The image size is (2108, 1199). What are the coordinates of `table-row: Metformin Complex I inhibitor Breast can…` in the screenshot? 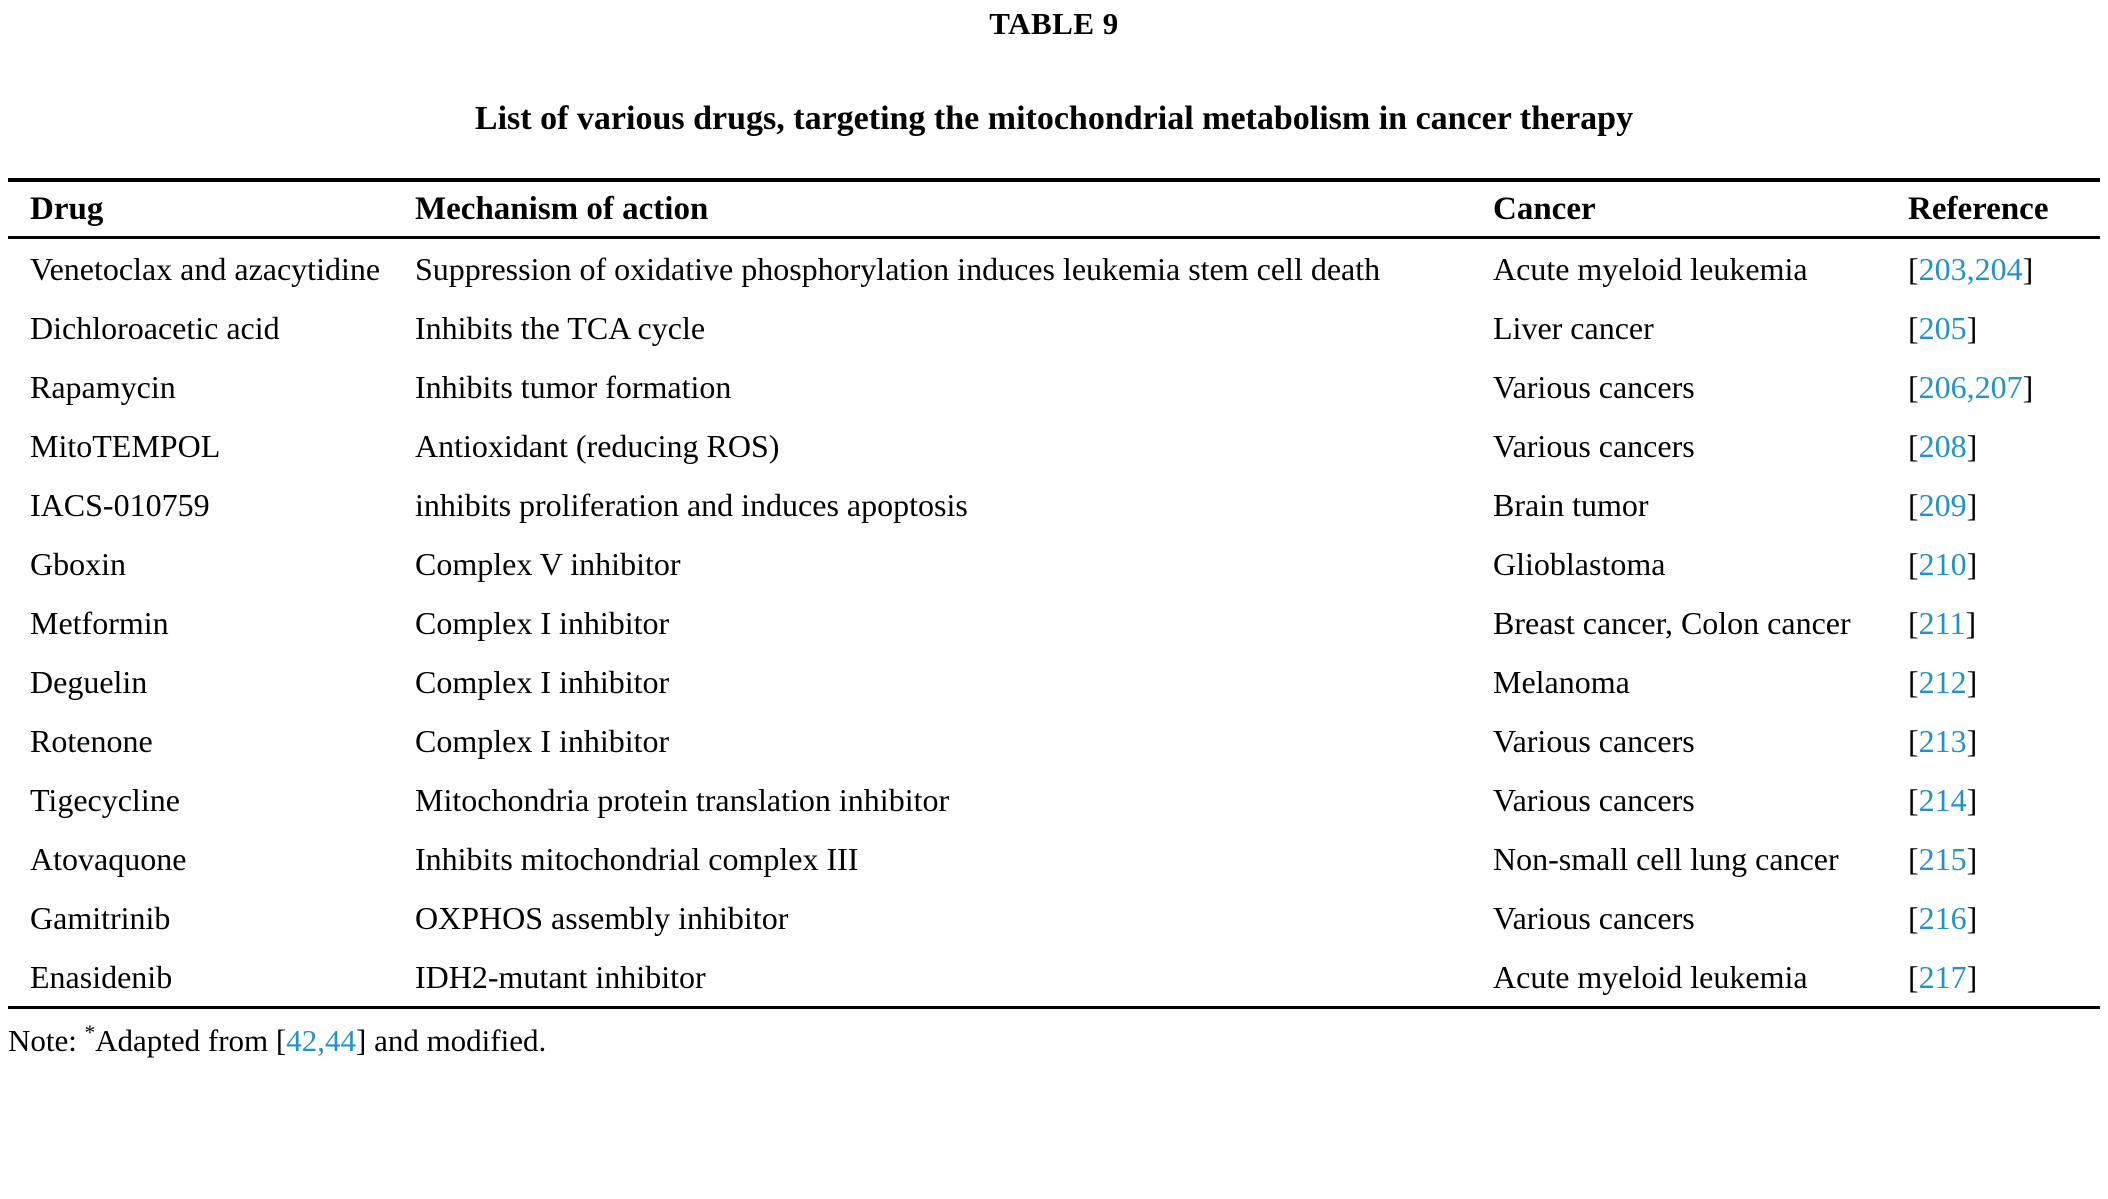 It's located at (1054, 622).